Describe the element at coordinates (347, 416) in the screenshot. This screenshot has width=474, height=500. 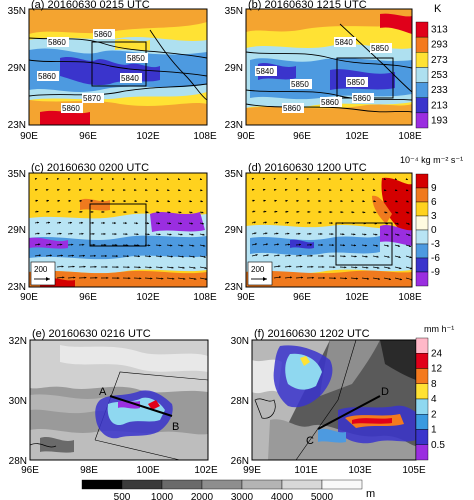
I see `panel-f-cross-section: C D` at that location.